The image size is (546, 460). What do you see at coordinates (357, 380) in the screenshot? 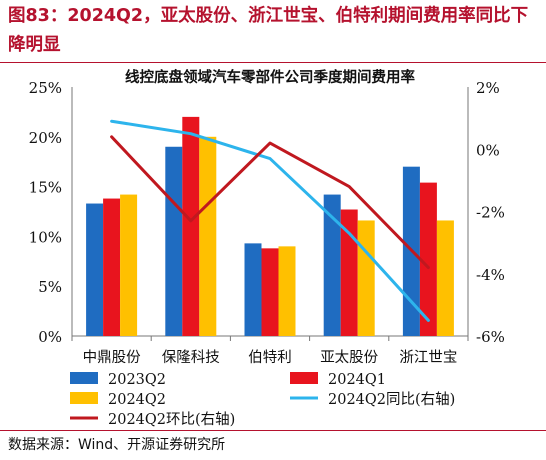
I see `legend-label: 2024Q1` at bounding box center [357, 380].